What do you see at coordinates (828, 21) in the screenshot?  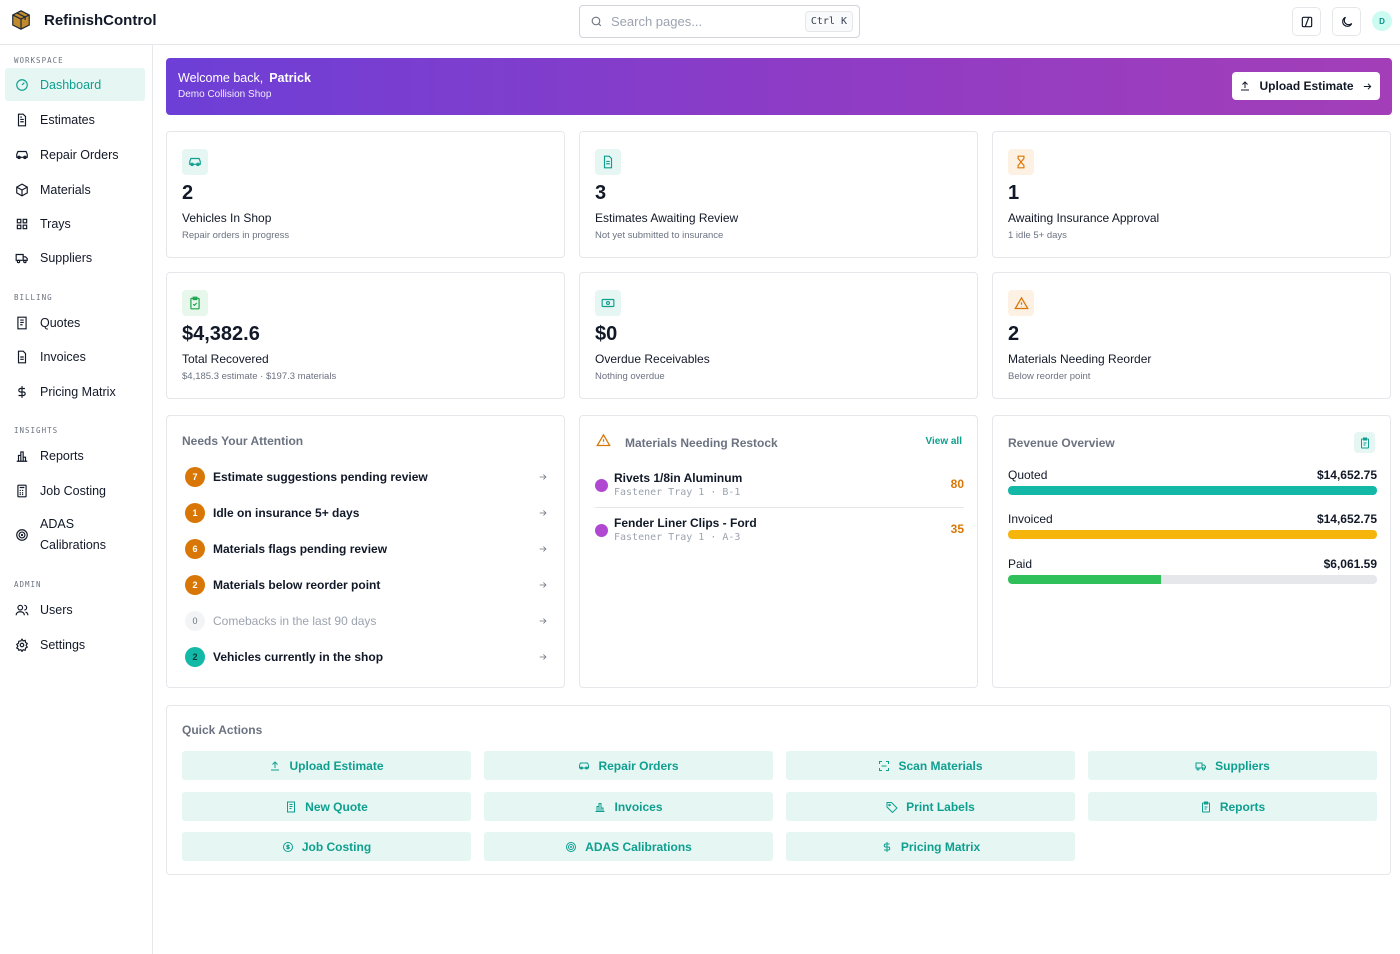 I see `search-shortcut-badge: Ctrl K` at bounding box center [828, 21].